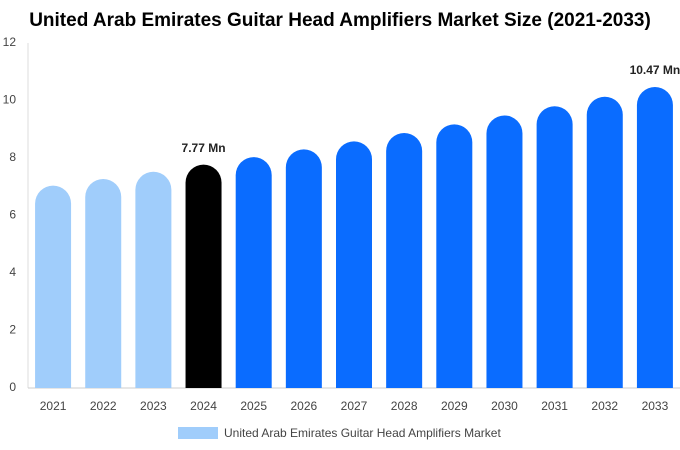  Describe the element at coordinates (454, 406) in the screenshot. I see `x-tick-label: 2029` at that location.